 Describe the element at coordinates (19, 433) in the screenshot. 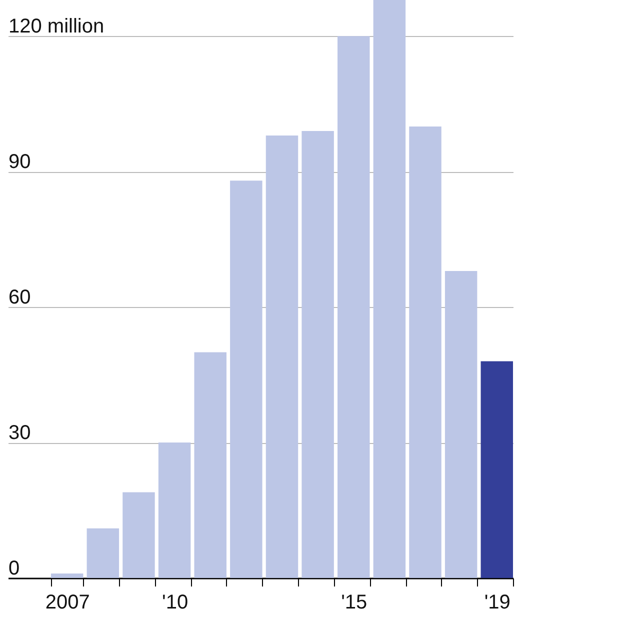

I see `y-tick-label: 30` at that location.